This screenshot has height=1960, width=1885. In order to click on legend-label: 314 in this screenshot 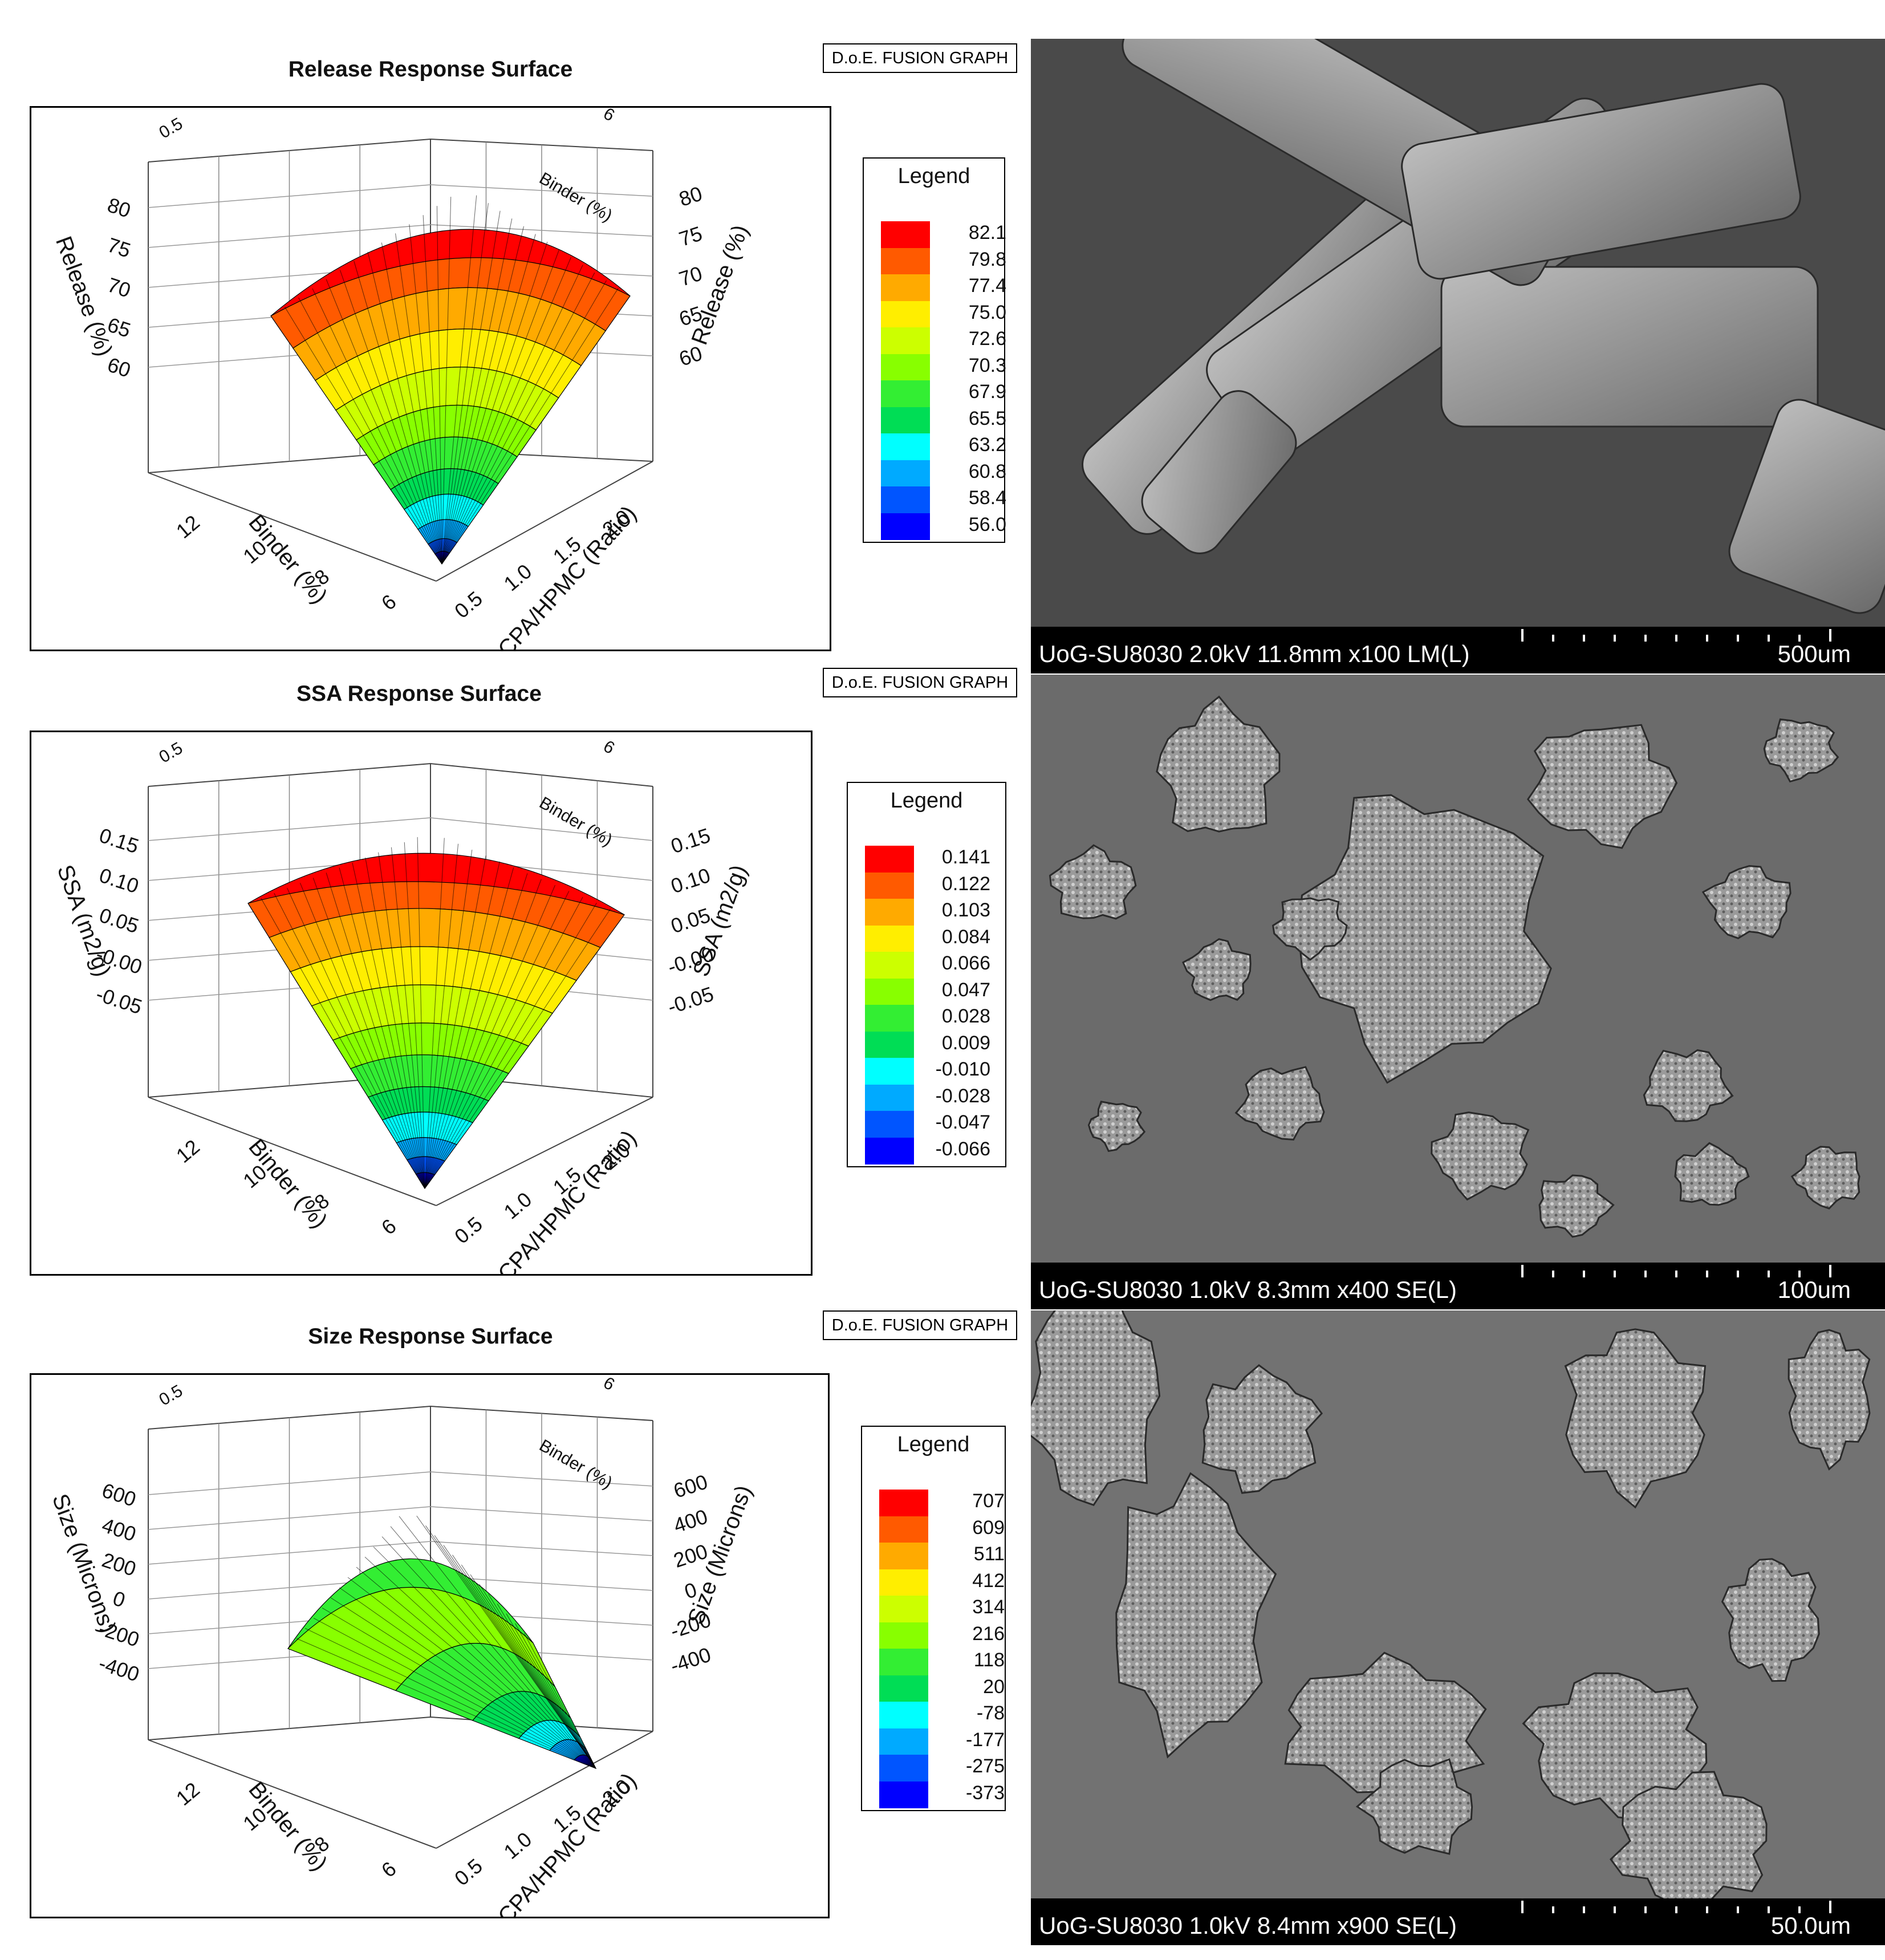, I will do `click(988, 1607)`.